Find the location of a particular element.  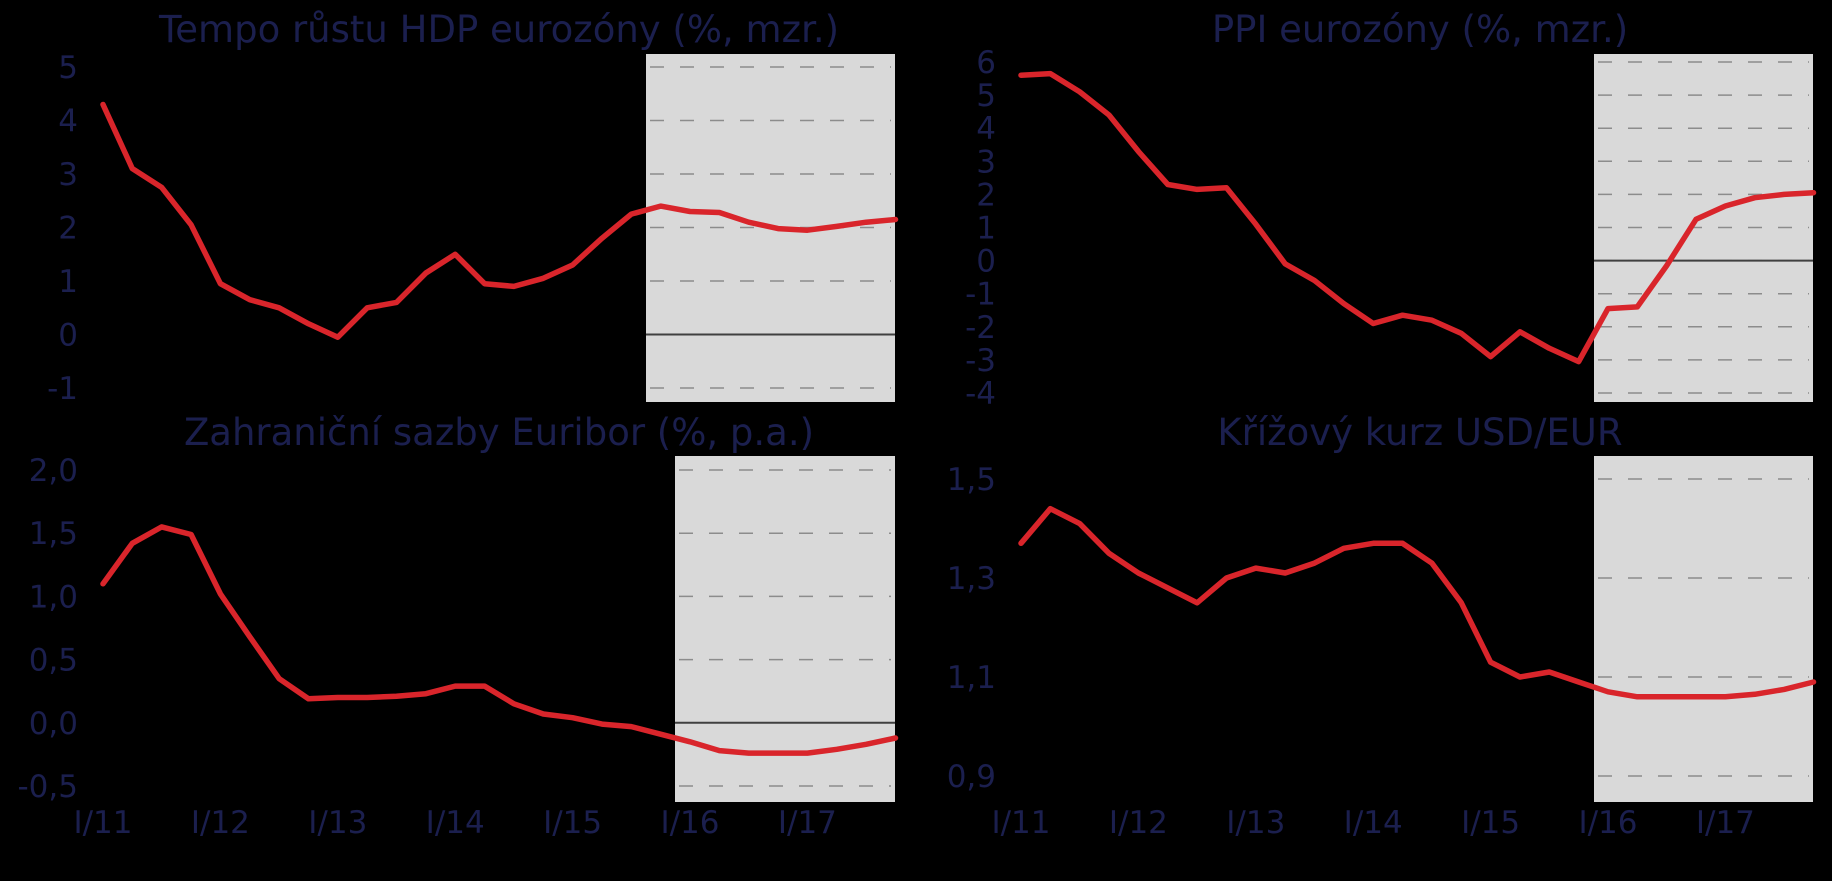

y-tick-label: -2 is located at coordinates (980, 328).